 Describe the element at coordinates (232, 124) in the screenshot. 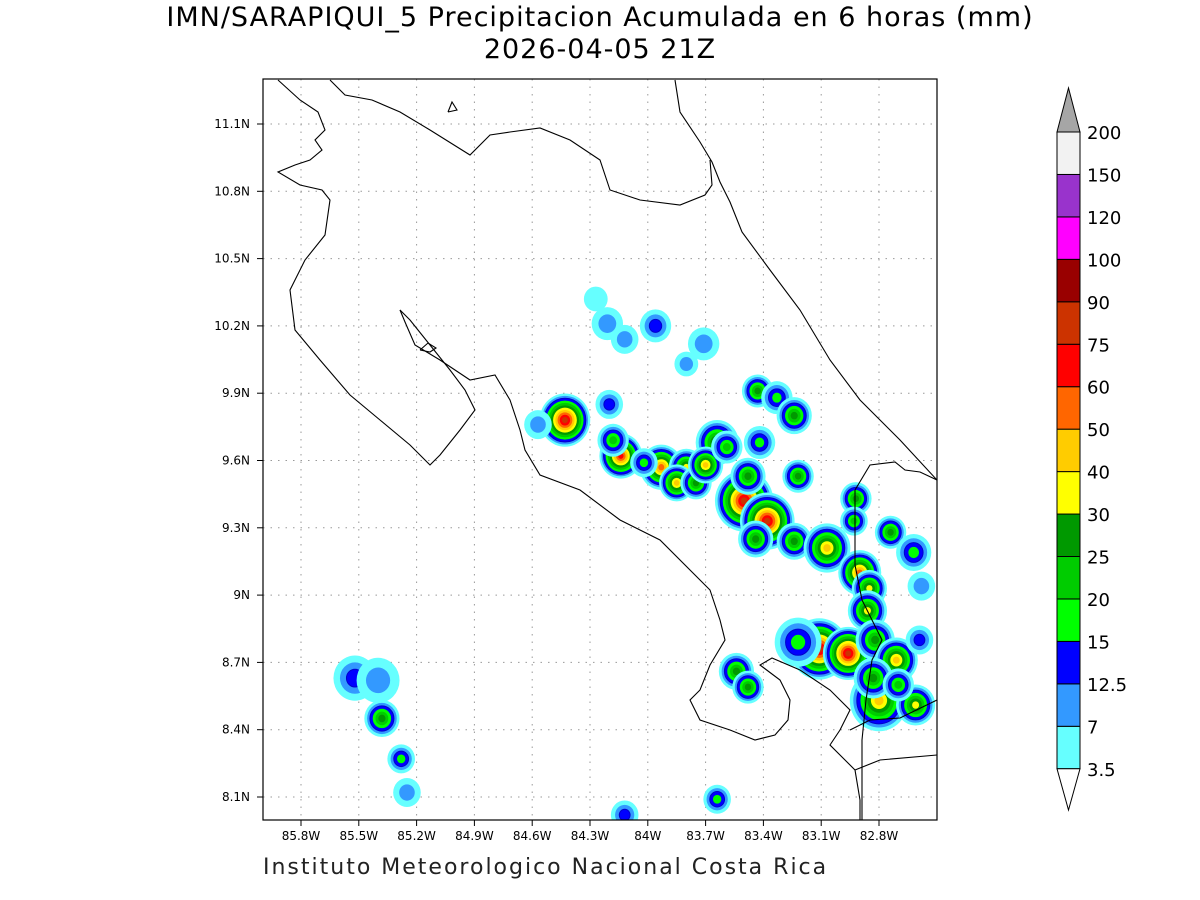

I see `lat-tick-label: 11.1N` at that location.